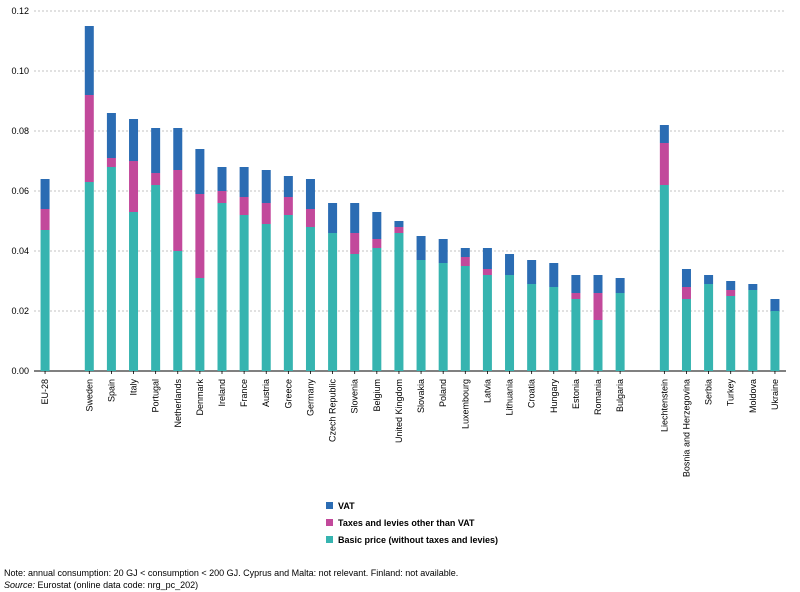 The width and height of the screenshot is (800, 592). I want to click on x-category-label: Netherlands, so click(178, 403).